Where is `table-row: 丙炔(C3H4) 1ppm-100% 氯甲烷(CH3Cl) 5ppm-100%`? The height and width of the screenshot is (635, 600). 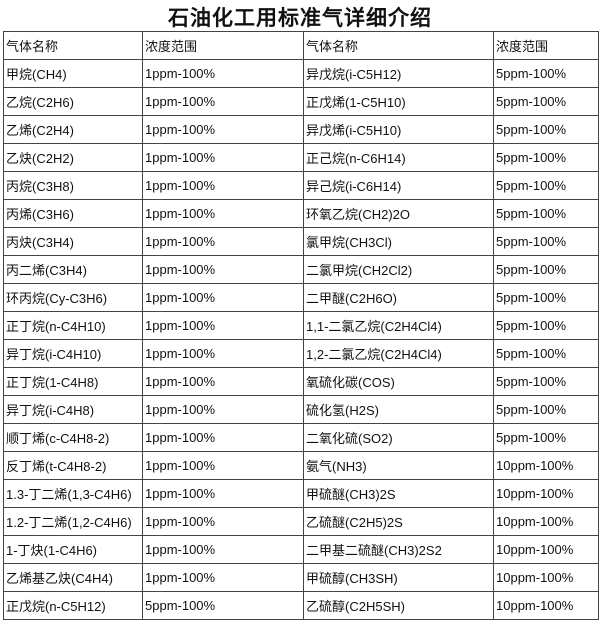 table-row: 丙炔(C3H4) 1ppm-100% 氯甲烷(CH3Cl) 5ppm-100% is located at coordinates (301, 241).